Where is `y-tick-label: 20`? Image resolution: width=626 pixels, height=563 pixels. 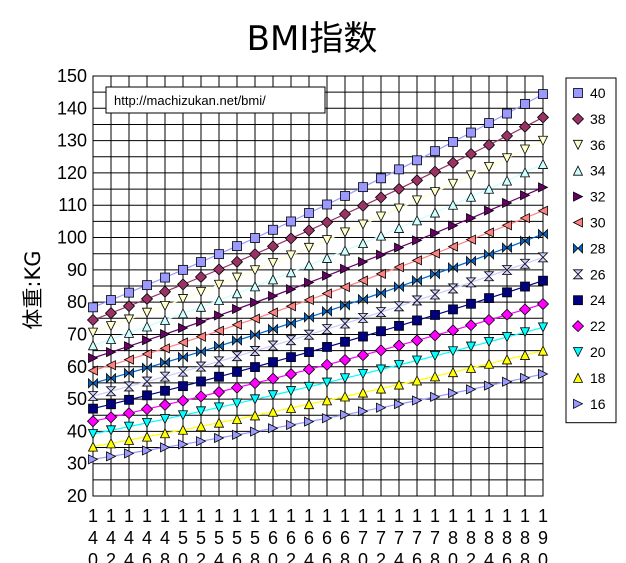 y-tick-label: 20 is located at coordinates (77, 496).